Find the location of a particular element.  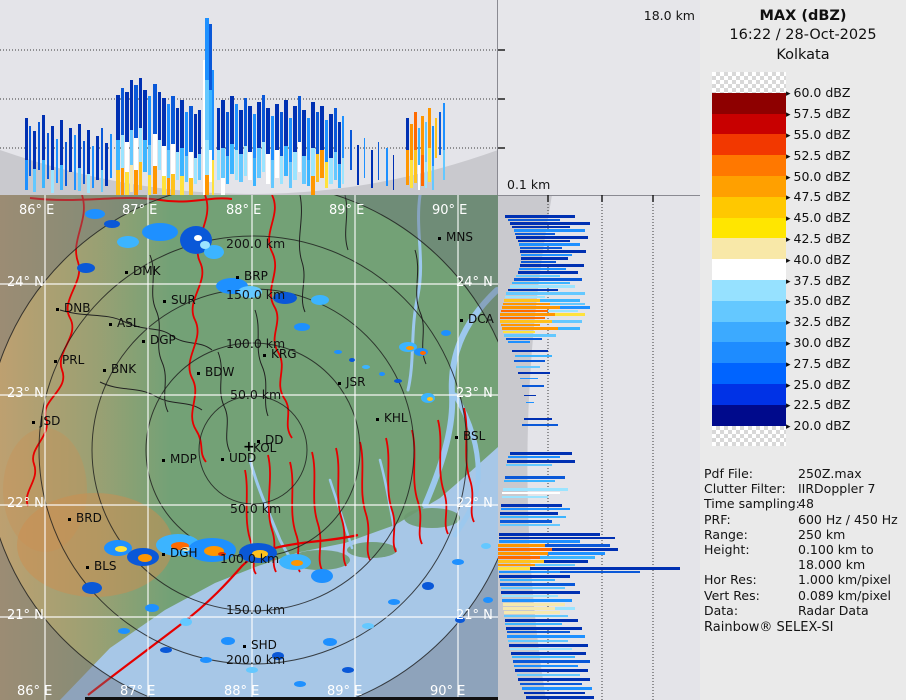

map-bottom-strip is located at coordinates (291, 698).